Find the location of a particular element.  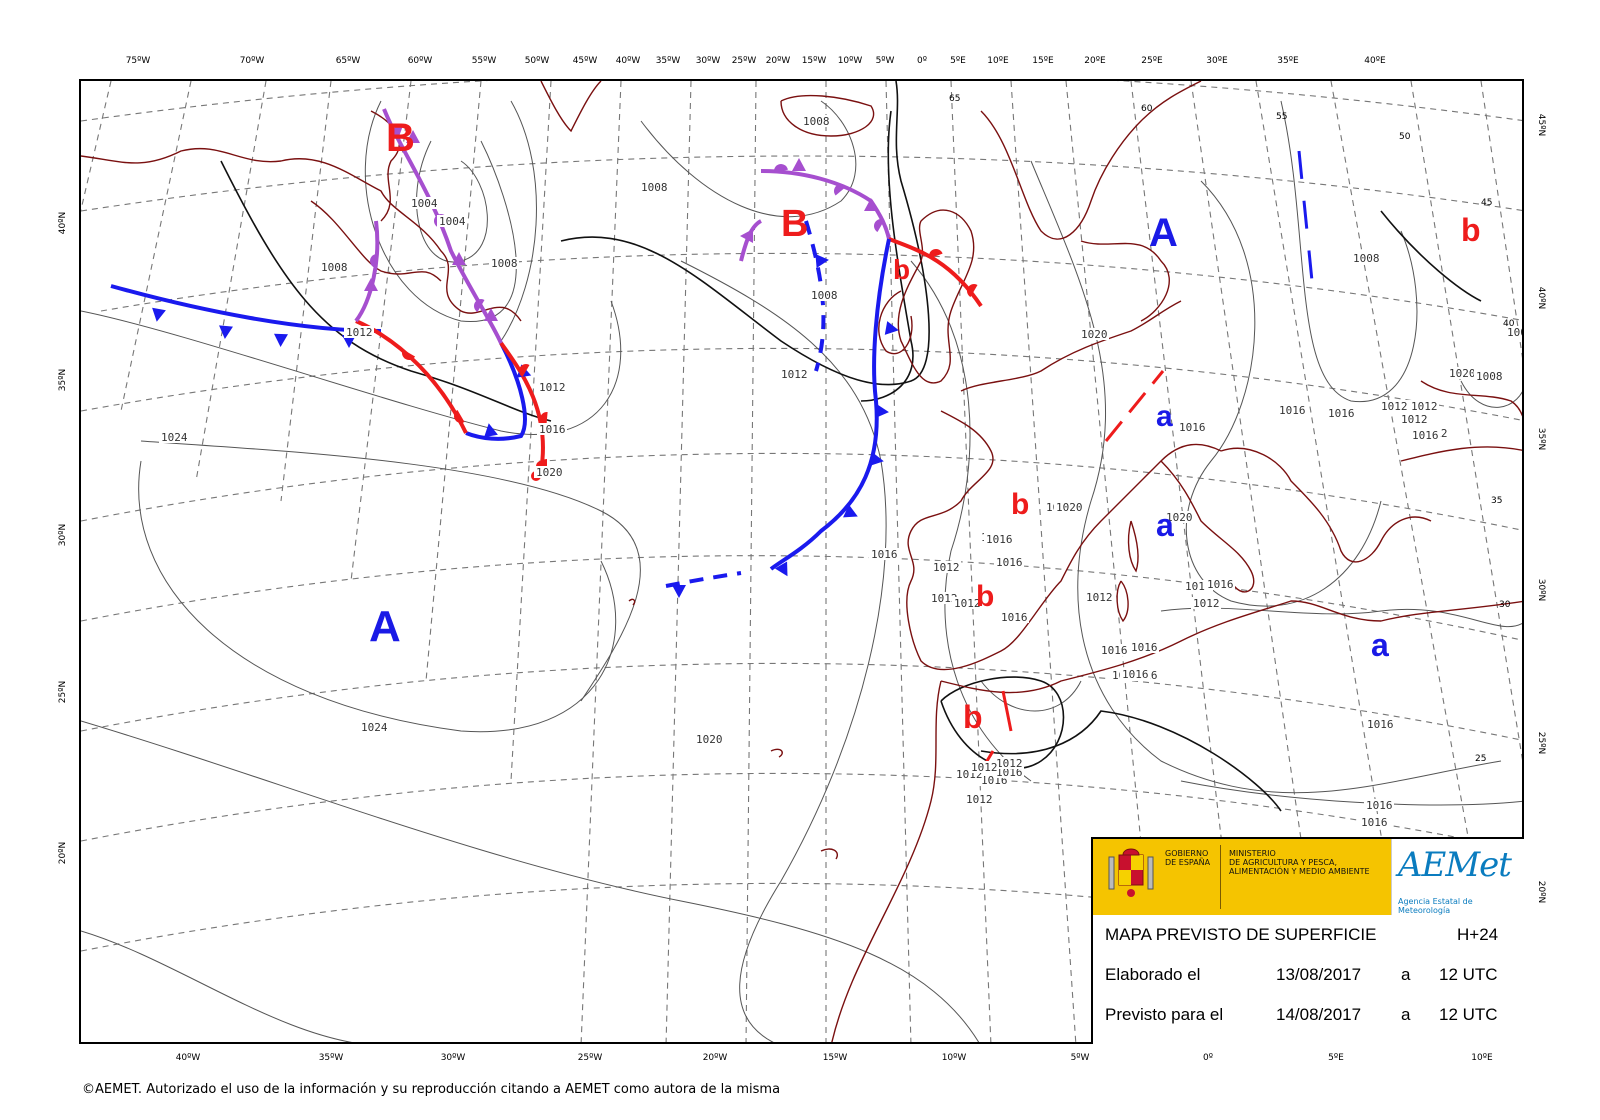

latitude-tick-right: 35ºN is located at coordinates (1541, 439).